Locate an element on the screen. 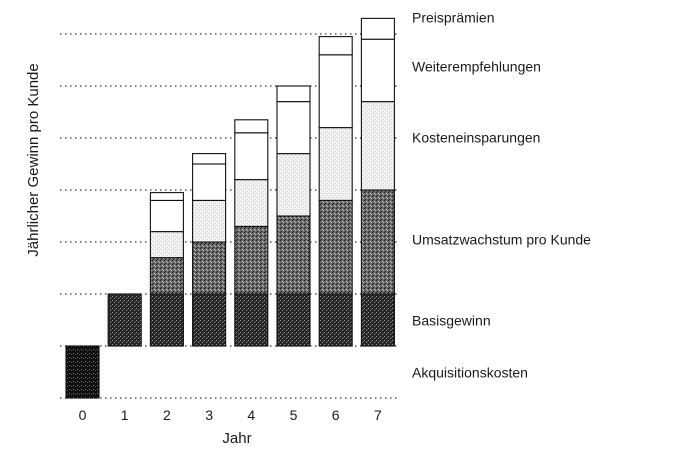  x-tick-label: 4 is located at coordinates (251, 415).